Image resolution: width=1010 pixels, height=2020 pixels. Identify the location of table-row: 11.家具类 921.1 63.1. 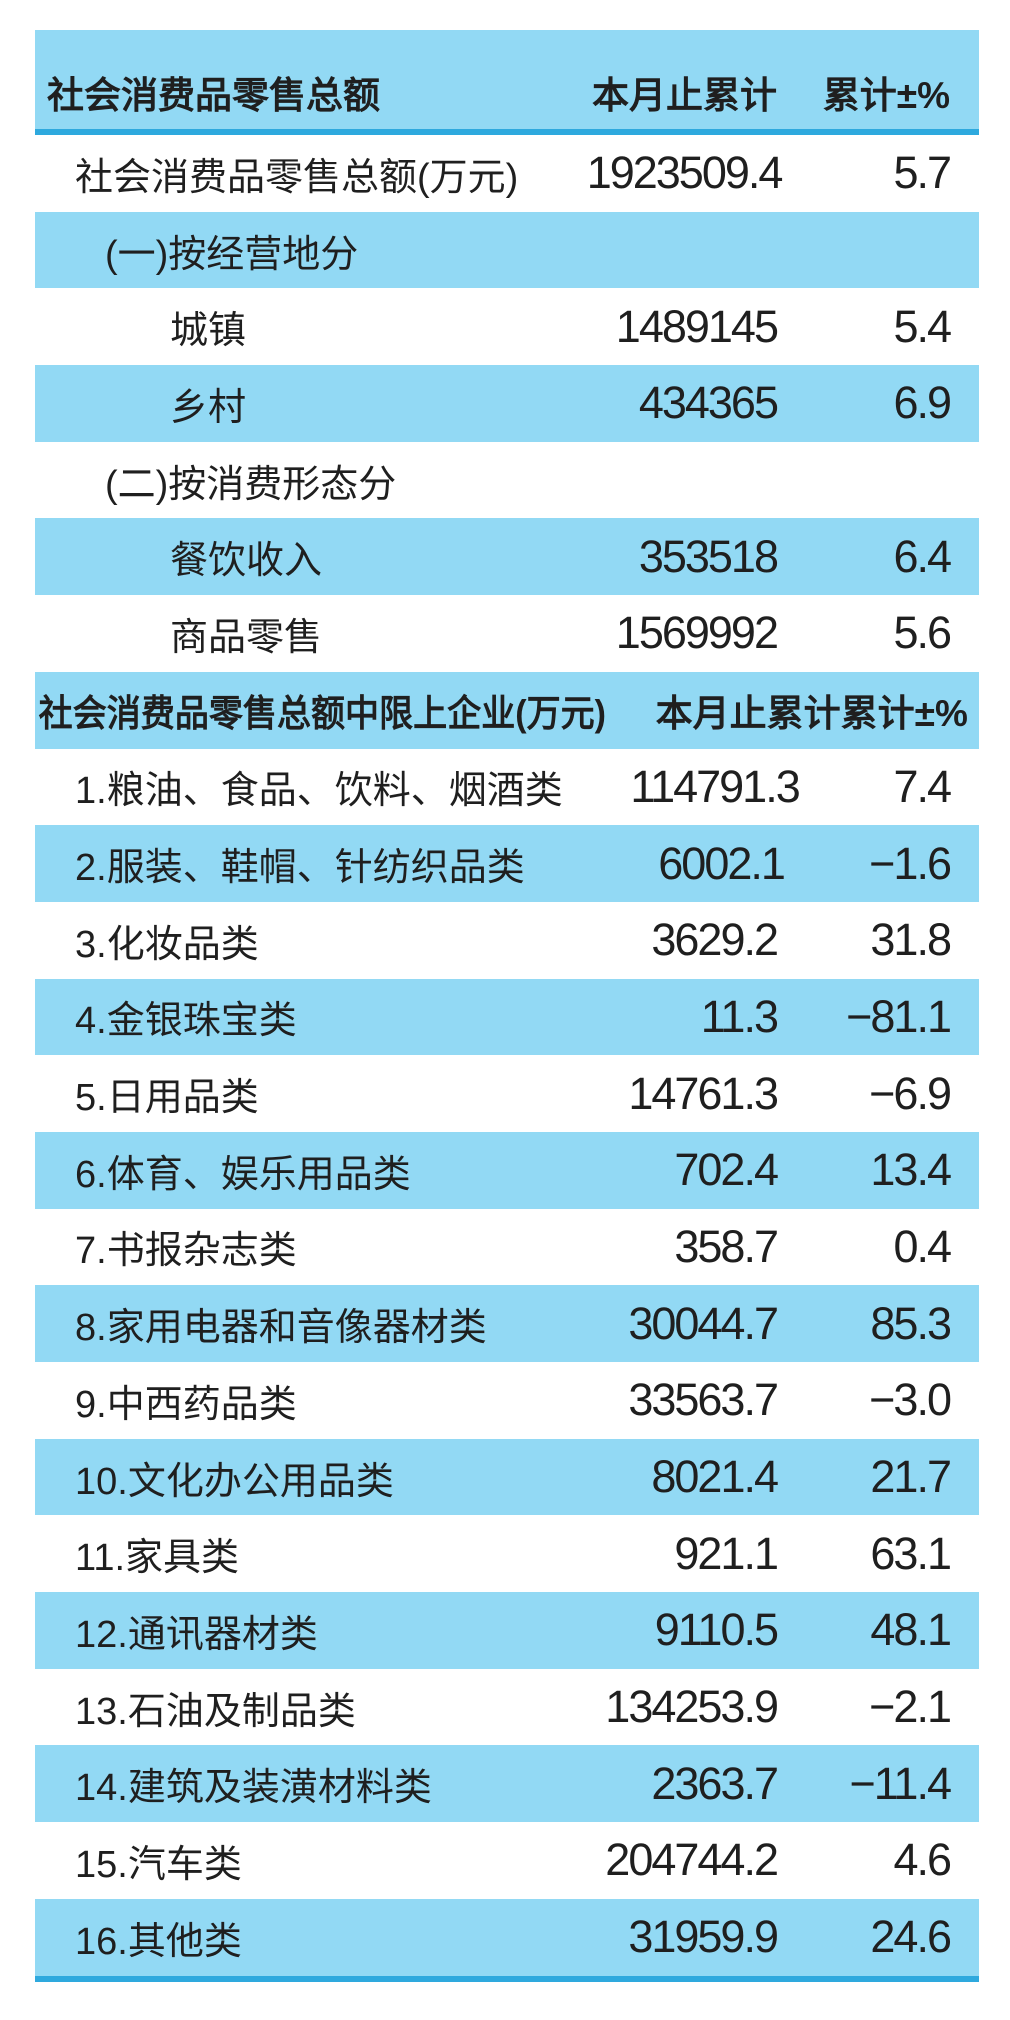
(507, 1554).